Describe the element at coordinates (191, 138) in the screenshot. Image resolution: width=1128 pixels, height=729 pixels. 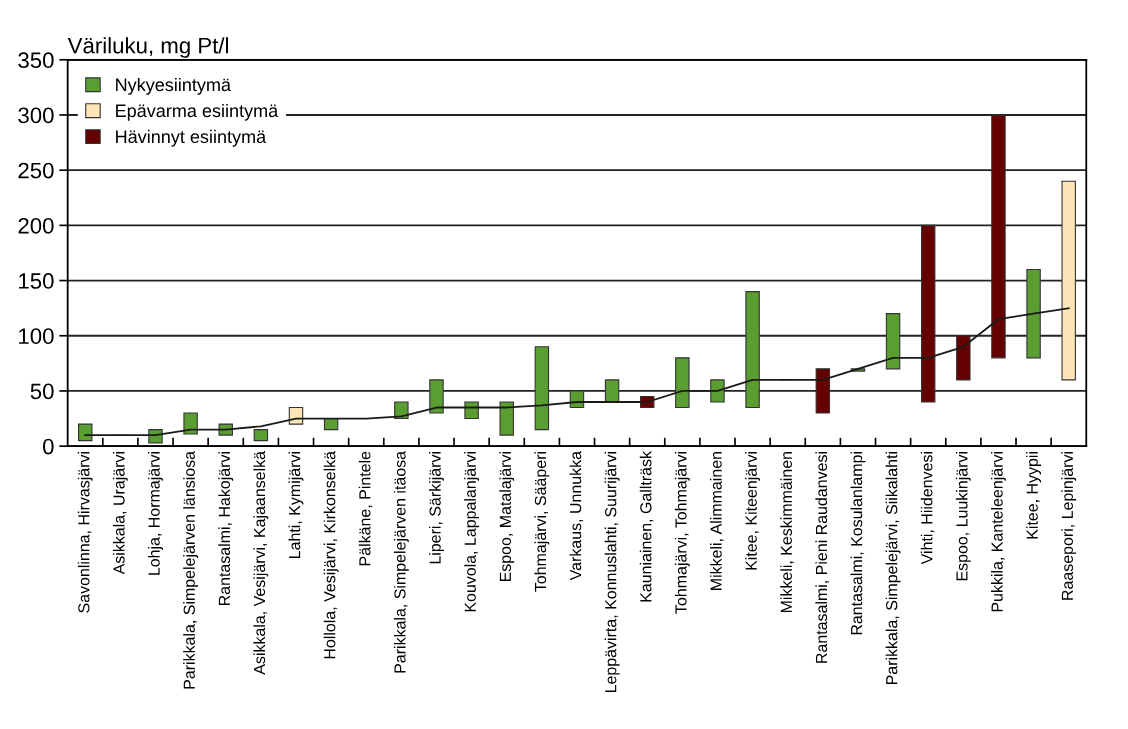
I see `legend-label: Hävinnyt esiintymä` at that location.